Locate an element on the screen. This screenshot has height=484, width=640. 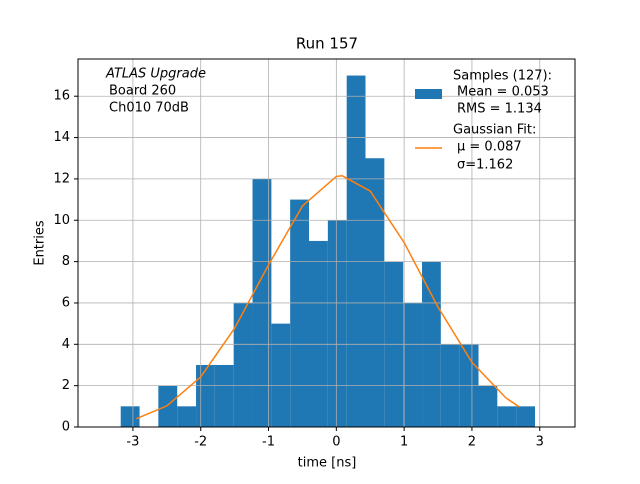
x-axis-label: time [ns] is located at coordinates (327, 463).